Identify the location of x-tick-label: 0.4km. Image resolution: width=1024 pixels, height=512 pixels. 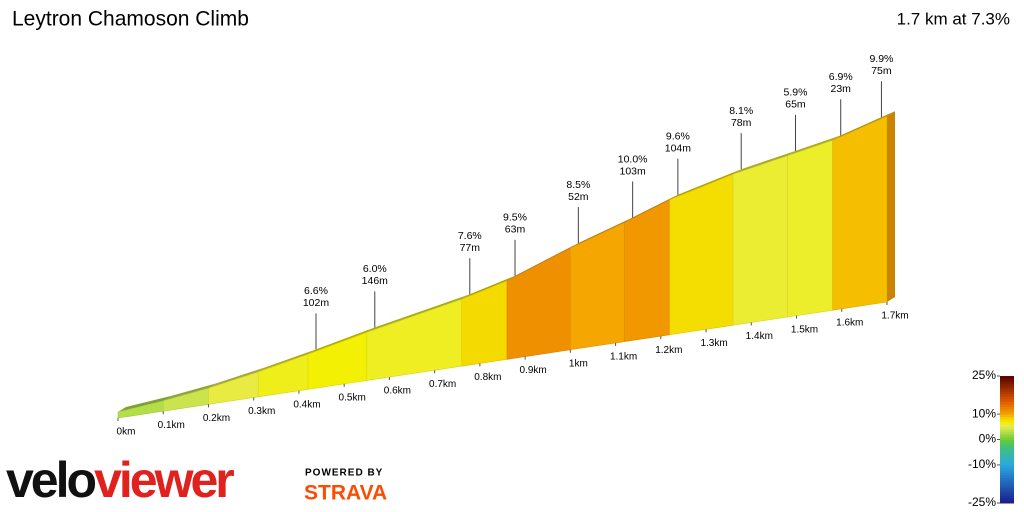
(306, 404).